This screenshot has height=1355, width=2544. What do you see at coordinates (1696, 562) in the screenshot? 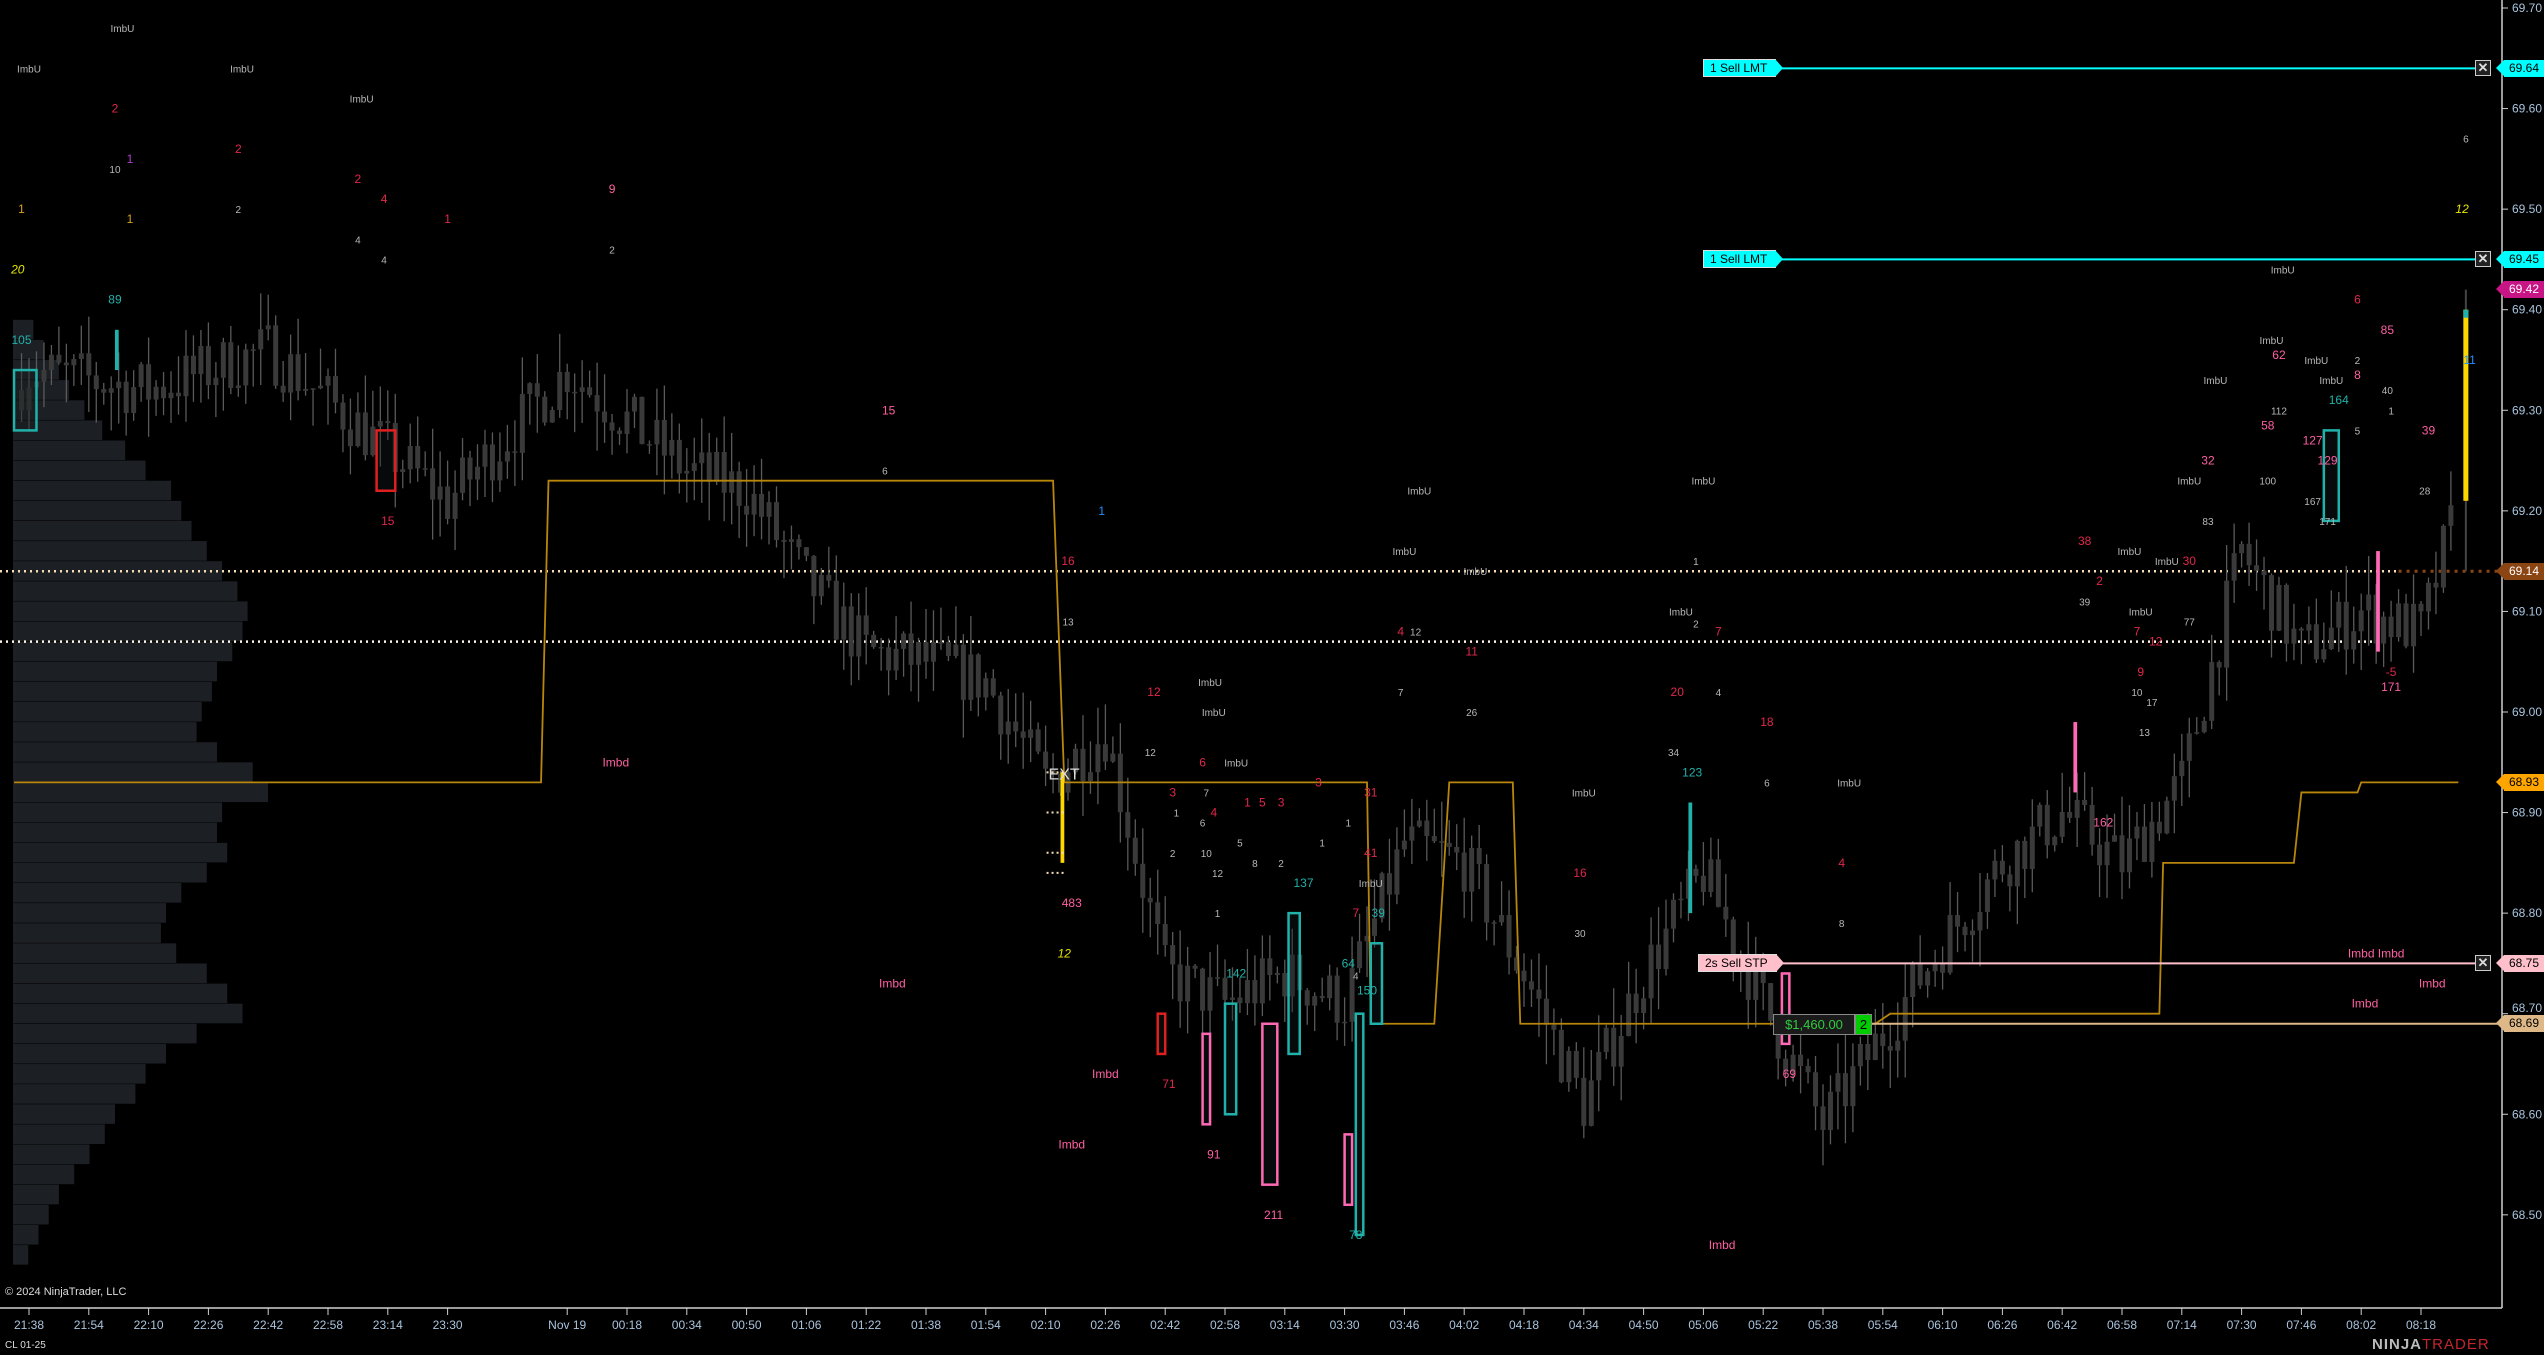
I see `annotation-label: 1` at bounding box center [1696, 562].